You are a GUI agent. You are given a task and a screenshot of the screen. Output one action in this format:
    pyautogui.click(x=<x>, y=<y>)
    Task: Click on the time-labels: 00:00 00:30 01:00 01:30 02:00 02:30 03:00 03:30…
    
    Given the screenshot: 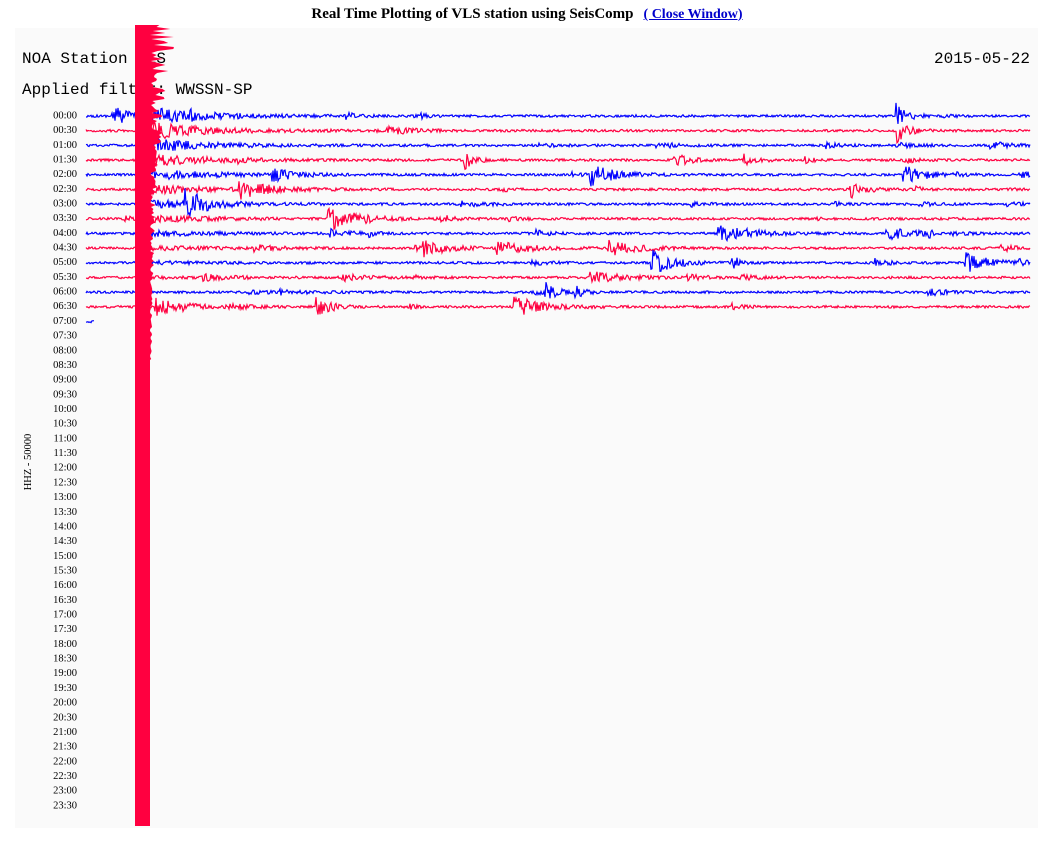 What is the action you would take?
    pyautogui.click(x=65, y=460)
    